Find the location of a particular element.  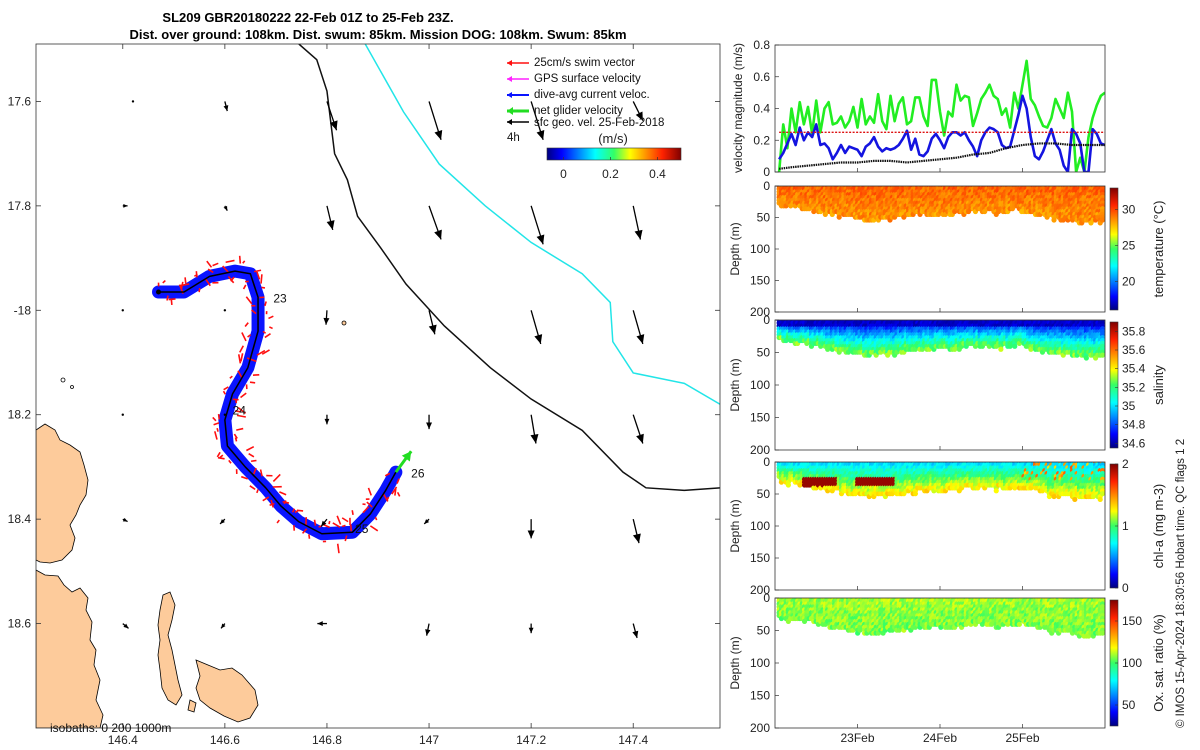

velocity-ytick-label: 0.8 is located at coordinates (761, 45).